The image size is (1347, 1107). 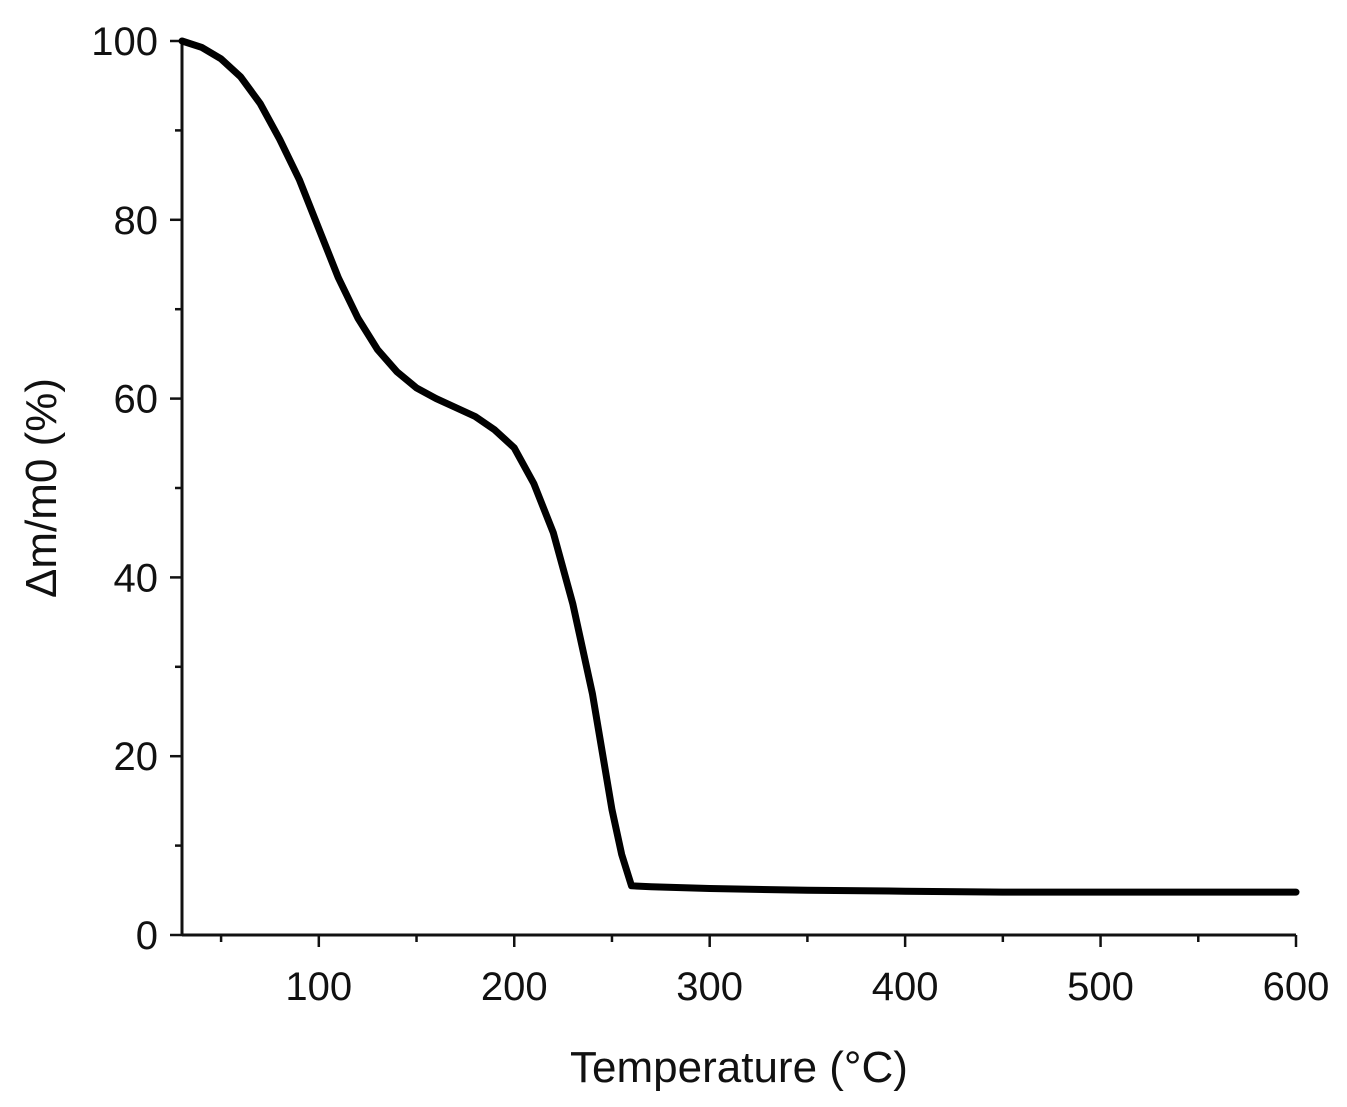 What do you see at coordinates (136, 400) in the screenshot?
I see `y-tick-label: 60` at bounding box center [136, 400].